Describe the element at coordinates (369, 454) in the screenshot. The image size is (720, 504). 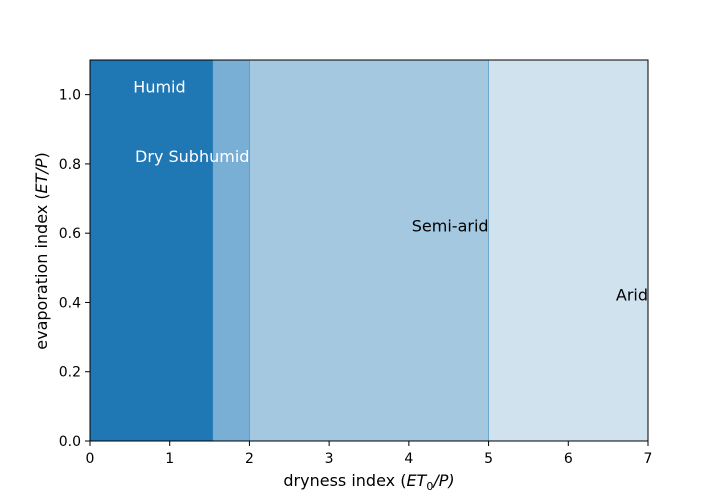
I see `x-axis-ticks: 0 1 2 3 4 5 6 7` at that location.